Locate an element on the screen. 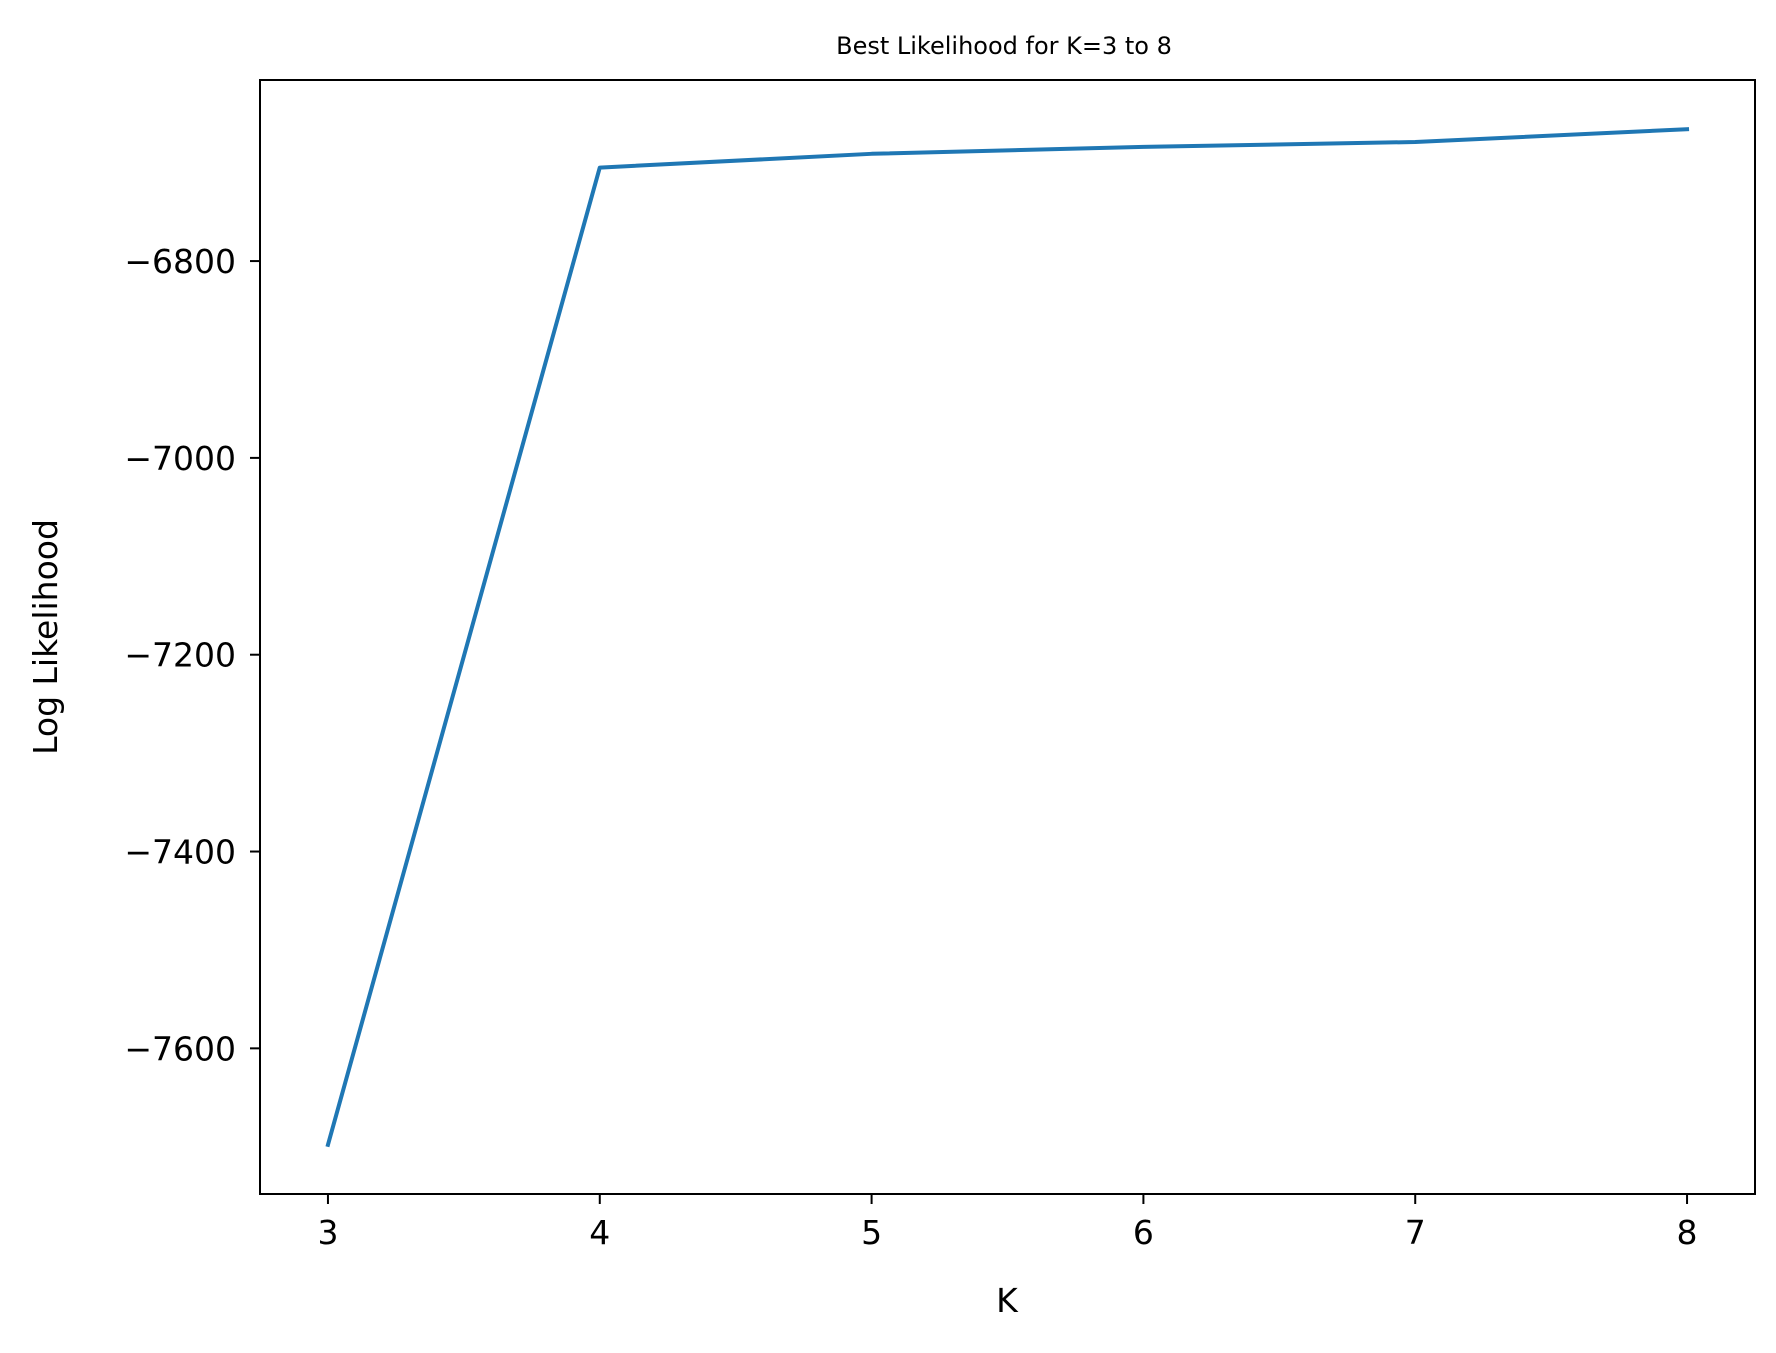 Image resolution: width=1776 pixels, height=1353 pixels. x-tick-label: 7 is located at coordinates (1415, 1232).